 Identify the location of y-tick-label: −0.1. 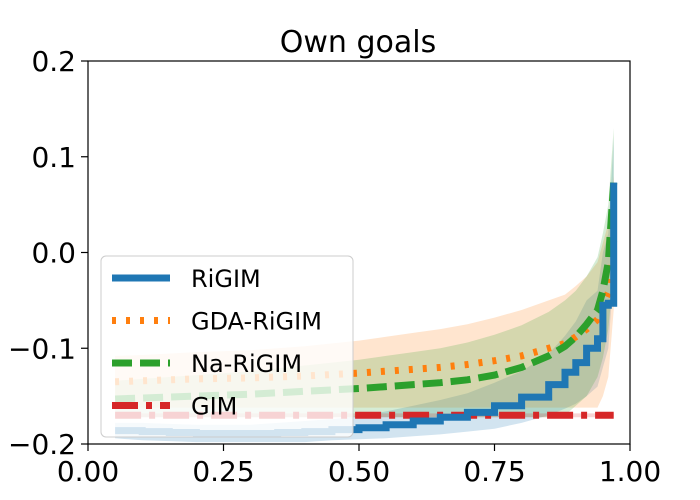
(42, 348).